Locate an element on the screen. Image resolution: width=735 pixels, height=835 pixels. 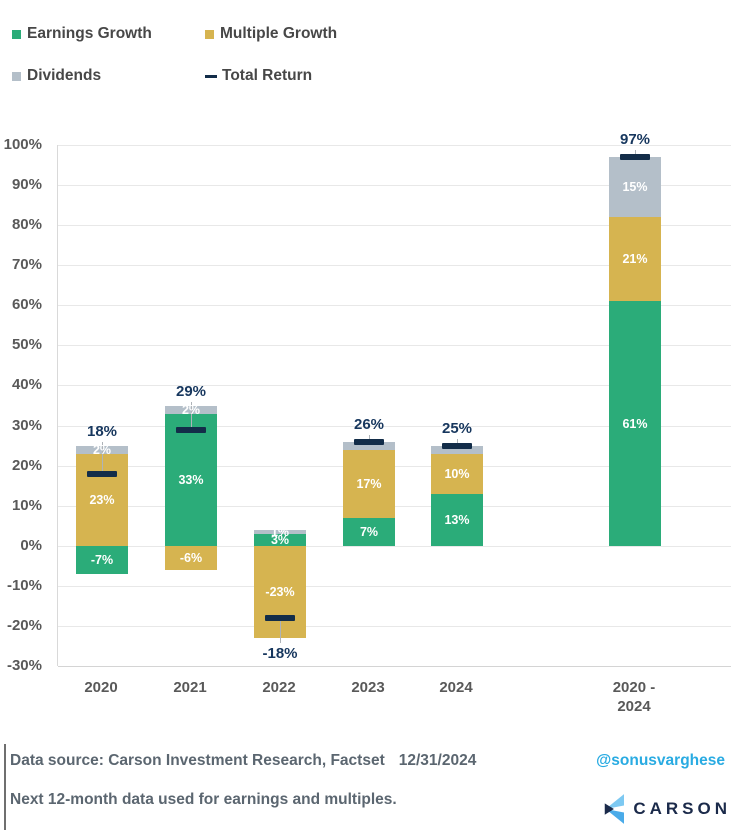
bar-segment-label: 10% is located at coordinates (457, 473).